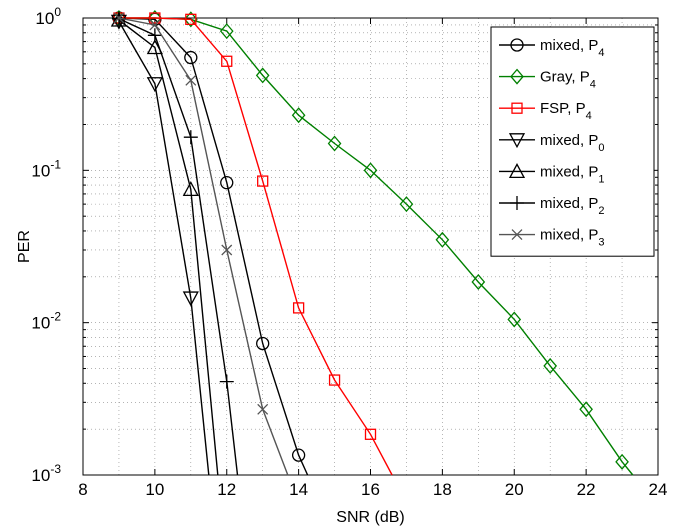 This screenshot has height=527, width=686. Describe the element at coordinates (572, 48) in the screenshot. I see `legend-label: mixed, P4` at that location.